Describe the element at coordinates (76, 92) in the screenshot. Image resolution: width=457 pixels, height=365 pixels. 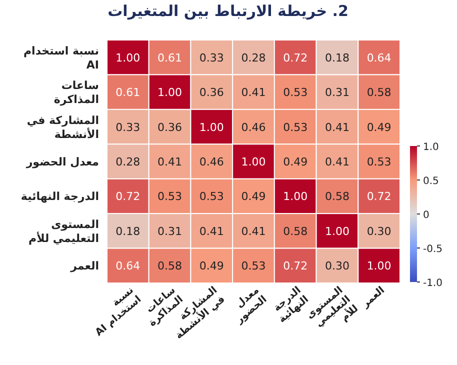
I see `y-tick-label: ساعات المذاكرة` at that location.